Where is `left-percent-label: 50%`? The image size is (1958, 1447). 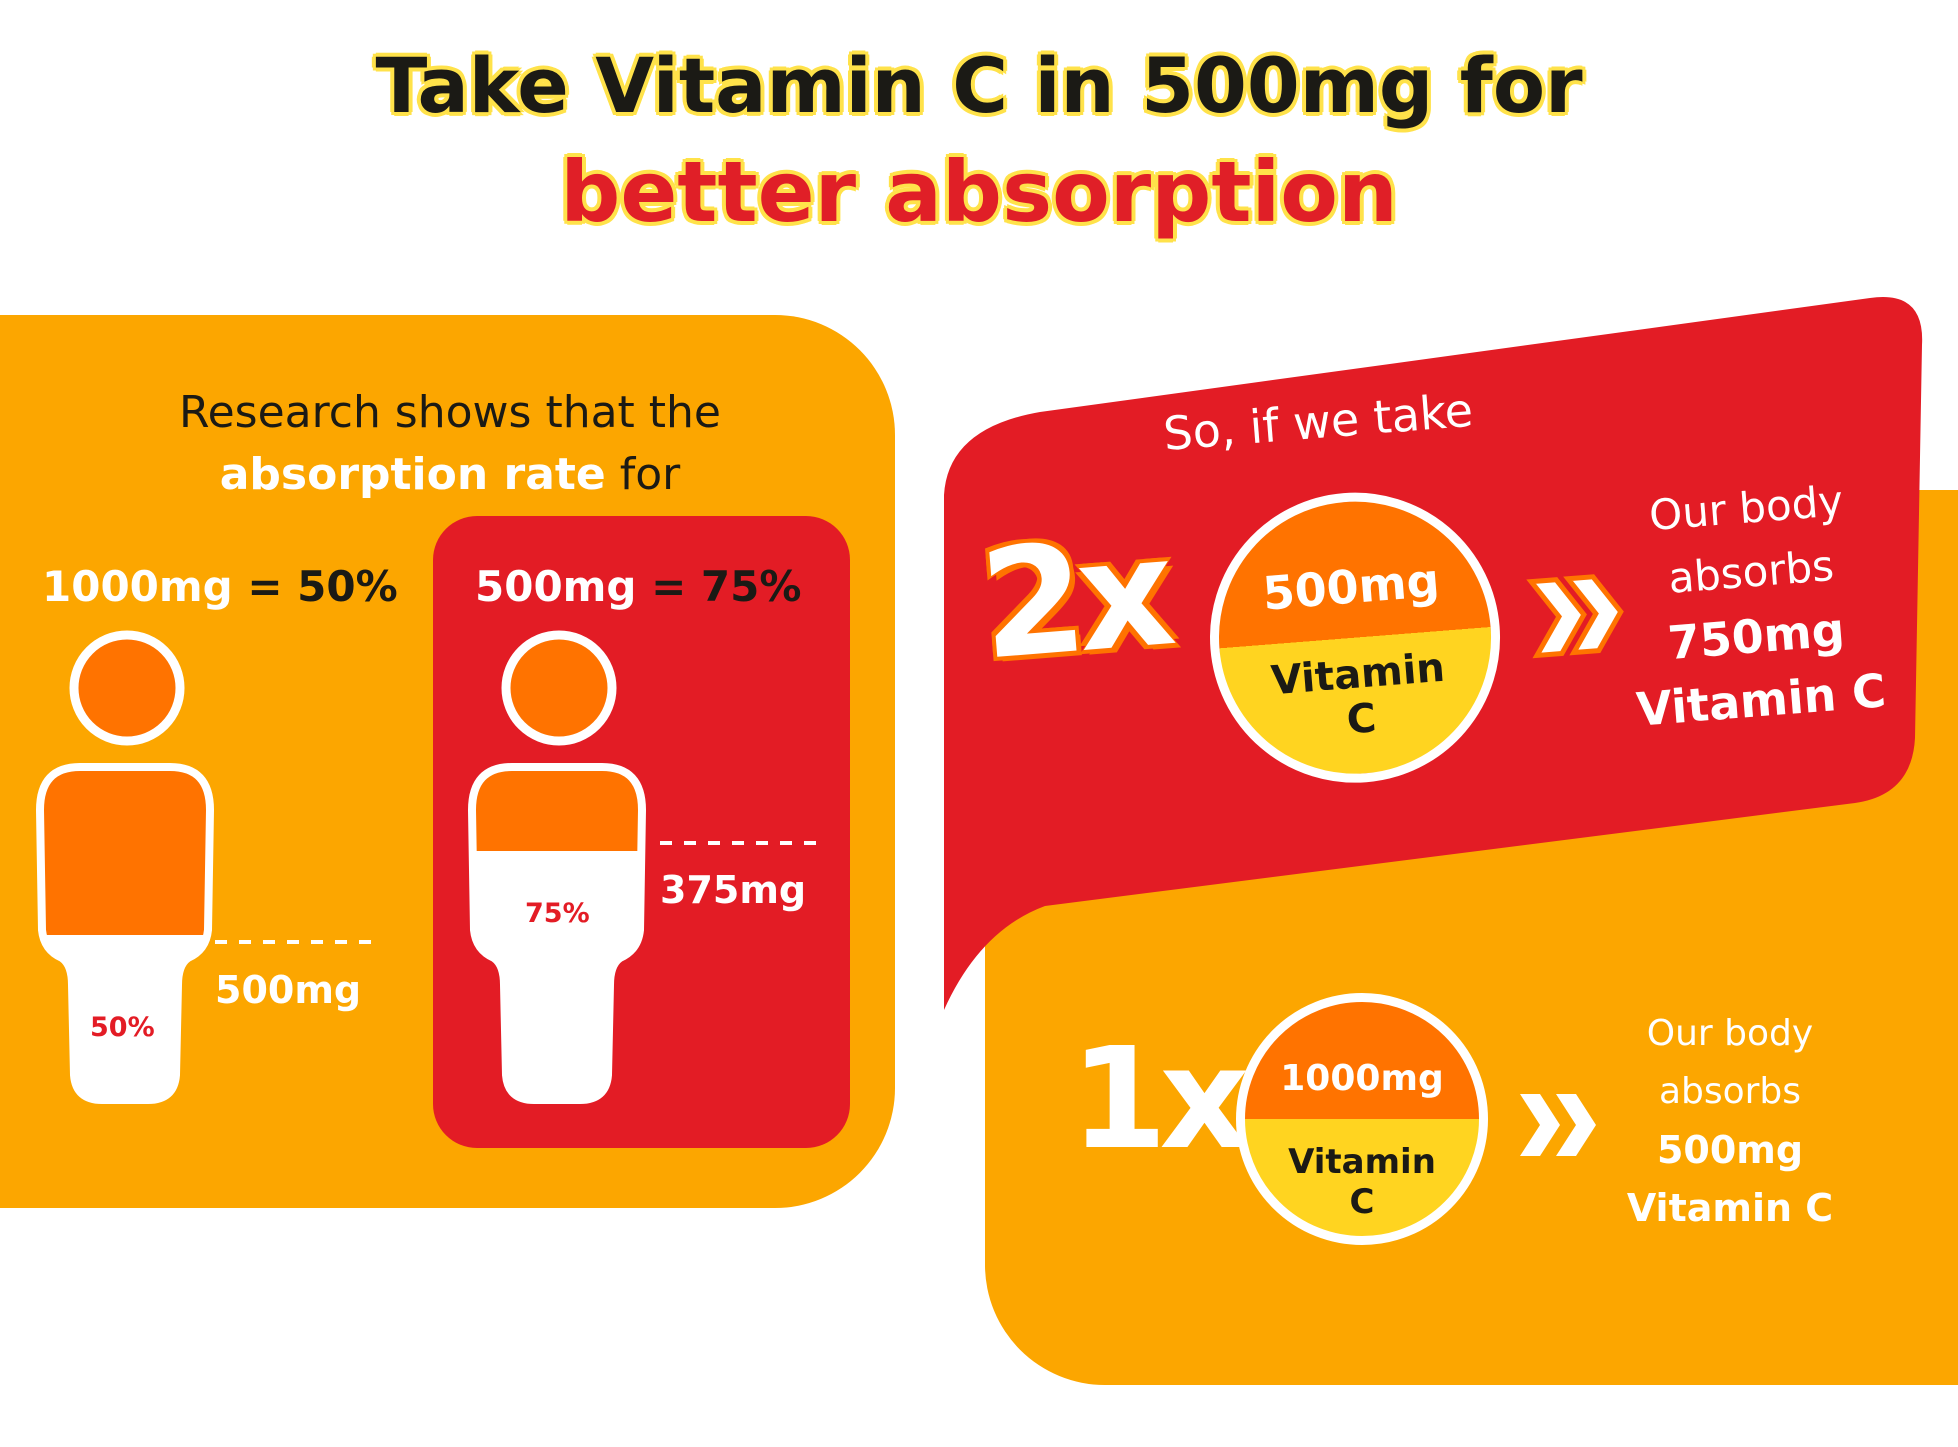
left-percent-label: 50% is located at coordinates (122, 1027).